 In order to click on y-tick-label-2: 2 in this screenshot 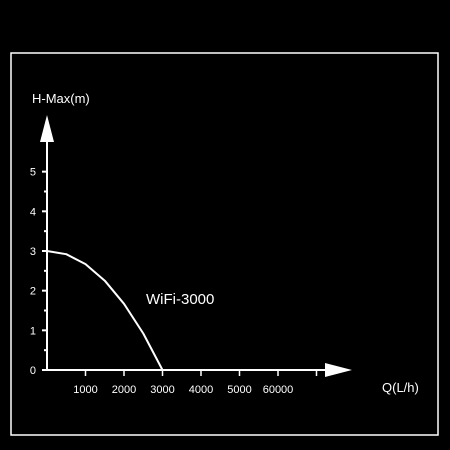, I will do `click(33, 292)`.